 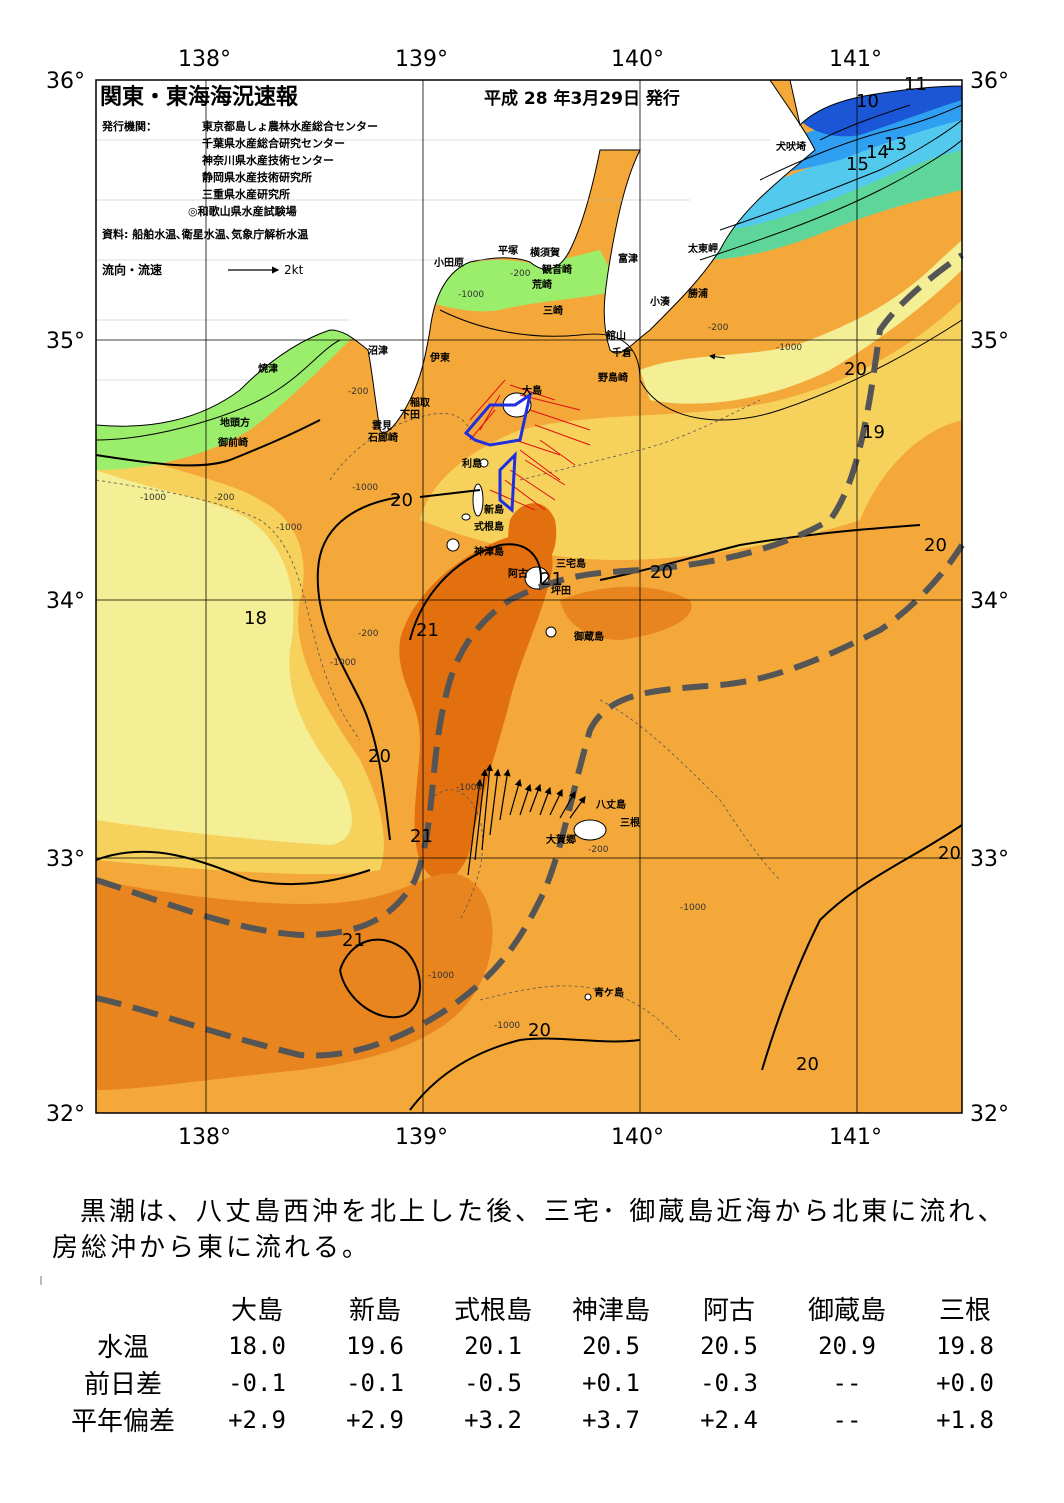 I want to click on lon-label-bottom-141: 141°, so click(x=855, y=1137).